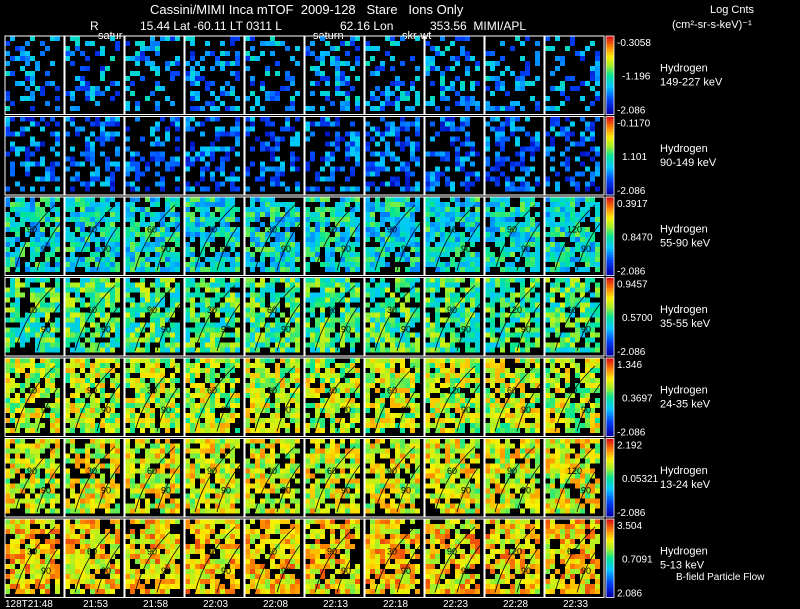 The image size is (800, 609). Describe the element at coordinates (610, 204) in the screenshot. I see `colorbar-segment` at that location.